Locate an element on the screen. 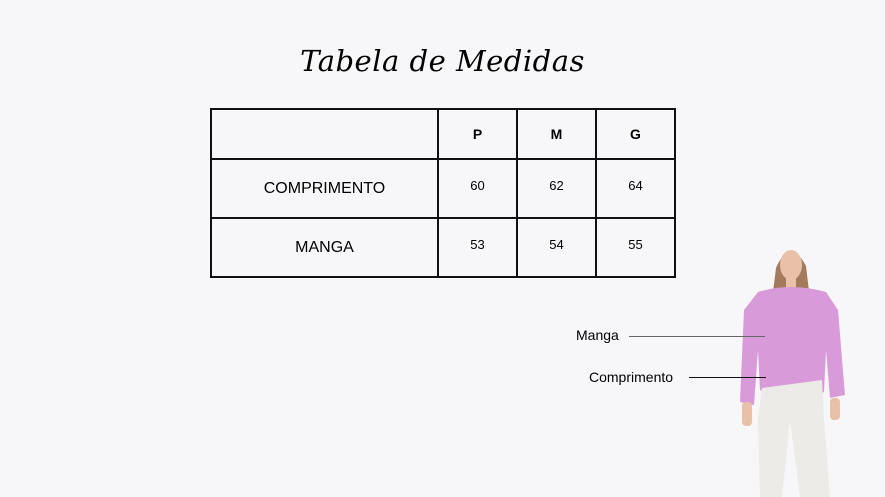 The image size is (885, 497). cell-value: 55 is located at coordinates (635, 247).